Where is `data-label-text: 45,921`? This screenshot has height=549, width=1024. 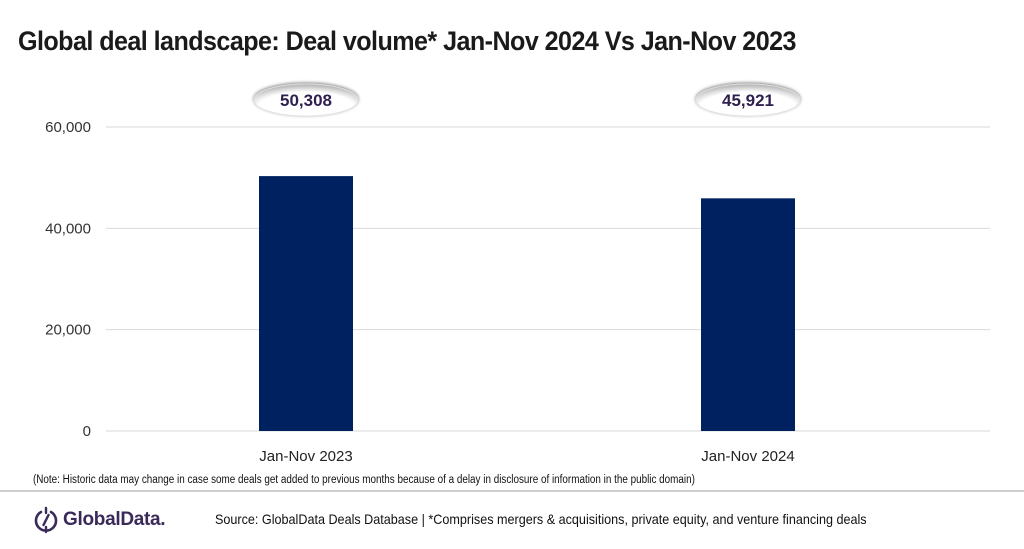 data-label-text: 45,921 is located at coordinates (748, 100).